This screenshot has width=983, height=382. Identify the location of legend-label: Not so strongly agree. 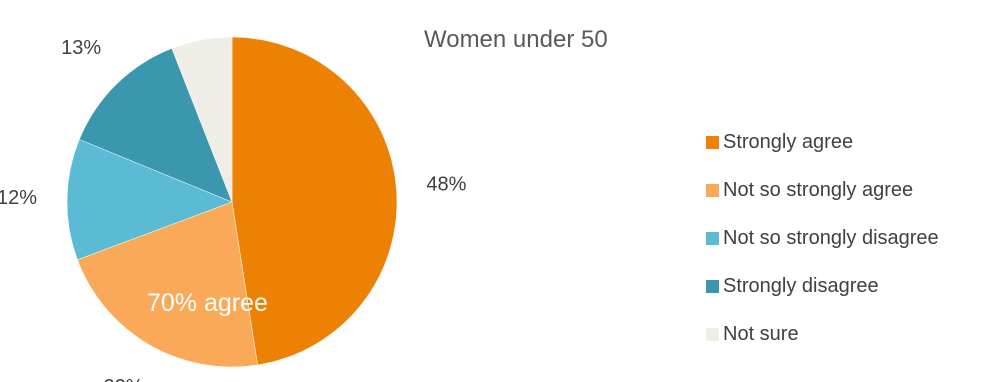
(818, 189).